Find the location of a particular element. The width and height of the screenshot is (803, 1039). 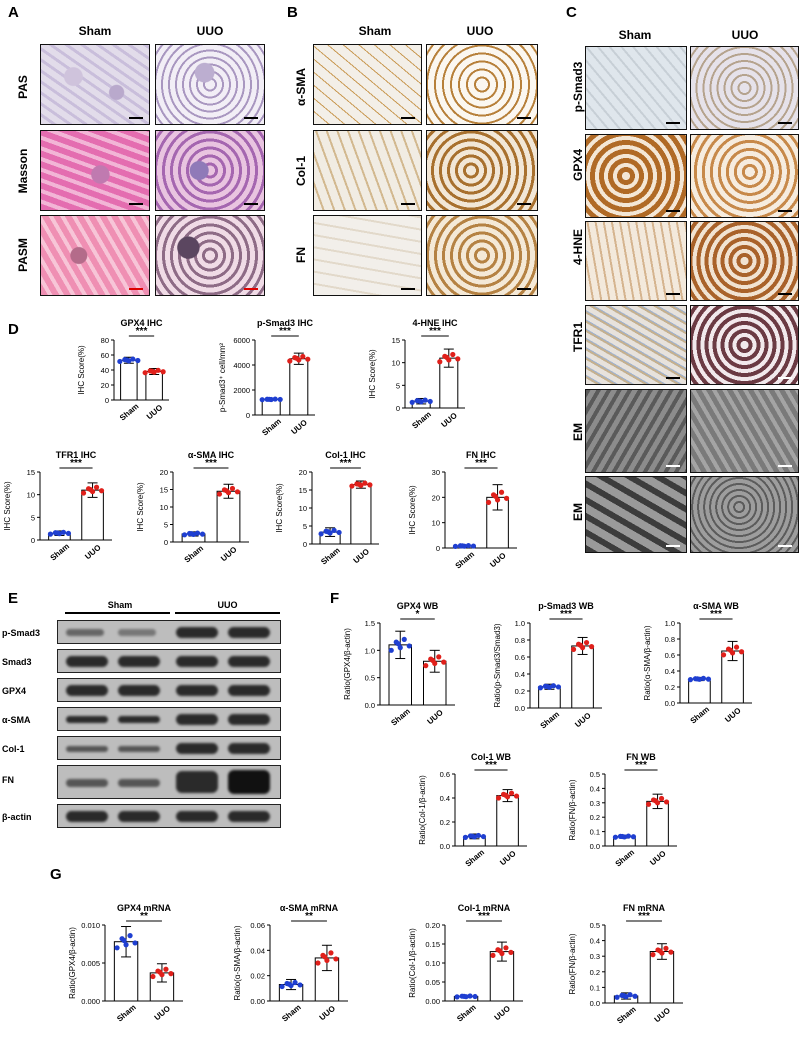

y-tick-label: 0.2 is located at coordinates (595, 817).